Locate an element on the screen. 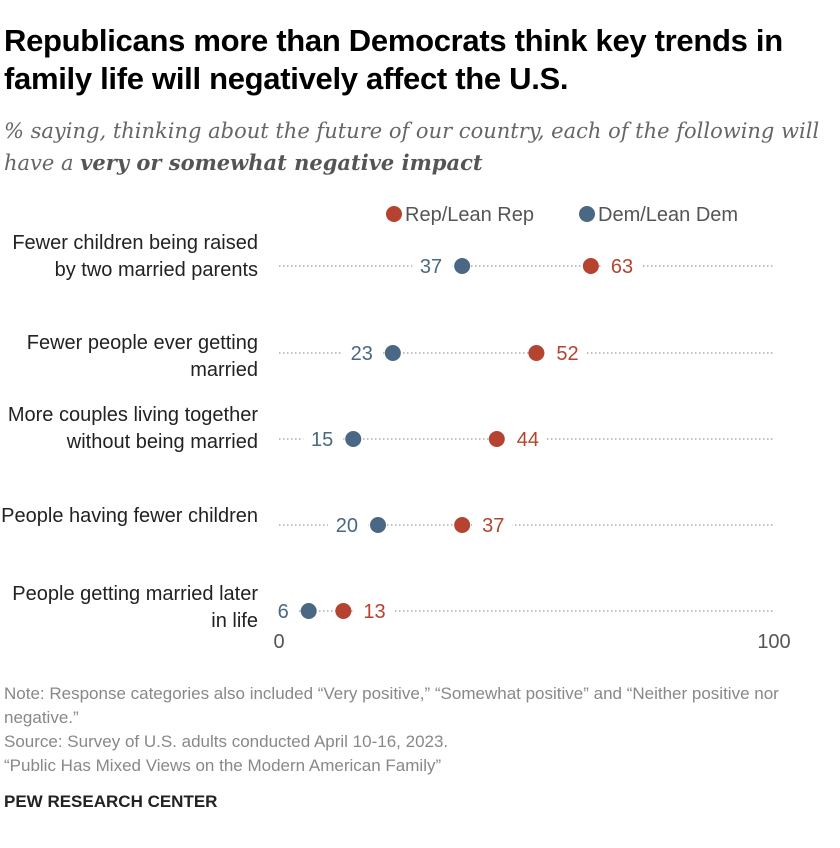 This screenshot has width=840, height=848. row-label: Fewer people ever getting married is located at coordinates (142, 356).